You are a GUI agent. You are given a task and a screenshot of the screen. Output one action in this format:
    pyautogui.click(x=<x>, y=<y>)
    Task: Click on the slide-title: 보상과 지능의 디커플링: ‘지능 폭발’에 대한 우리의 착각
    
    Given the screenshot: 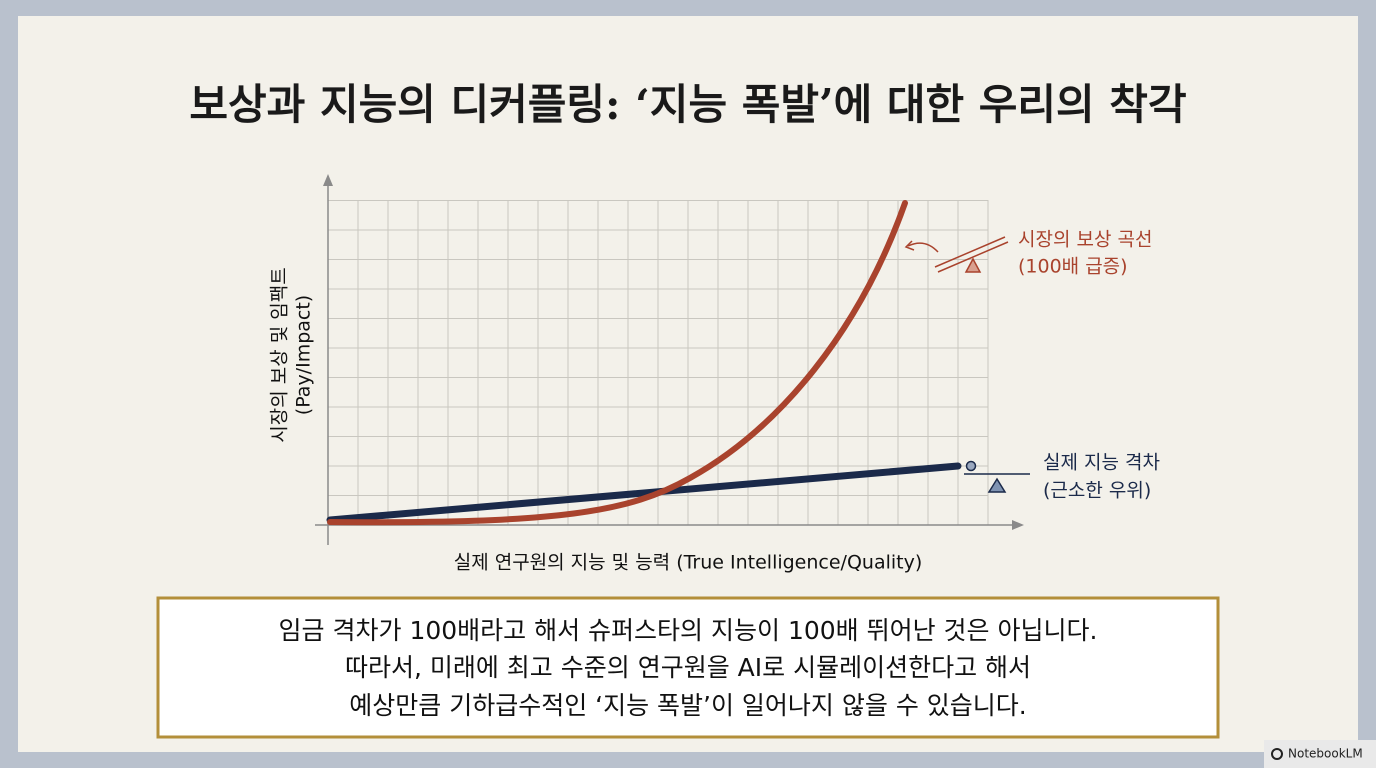 What is the action you would take?
    pyautogui.click(x=687, y=104)
    